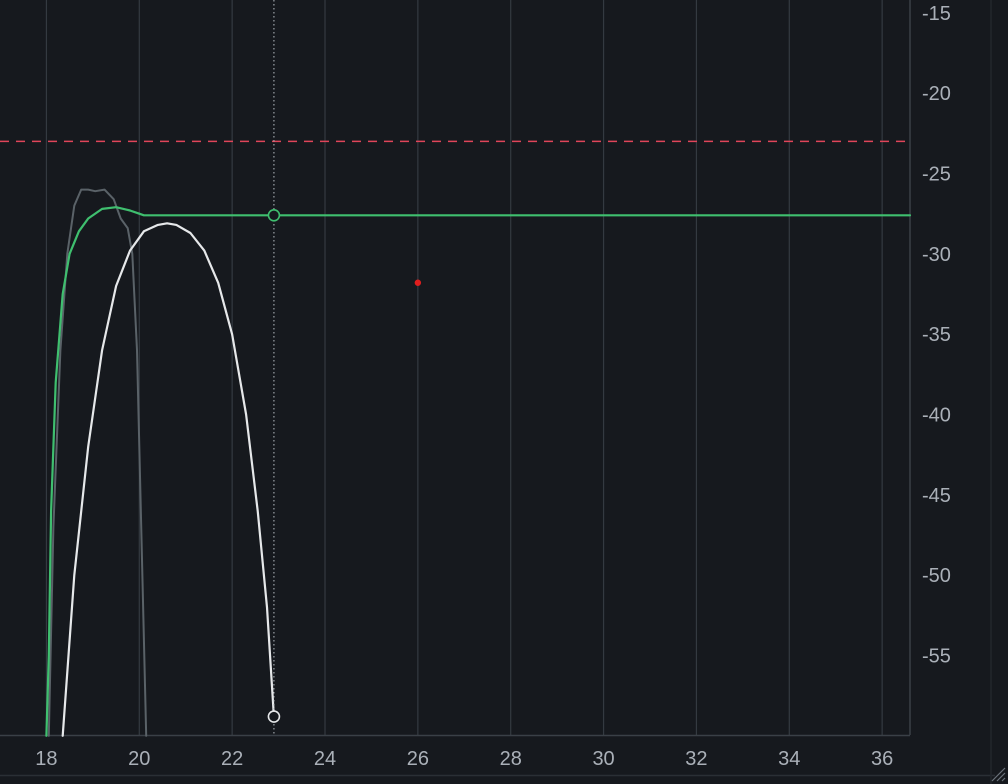 The width and height of the screenshot is (1008, 784). What do you see at coordinates (232, 759) in the screenshot?
I see `x-tick-label: 22` at bounding box center [232, 759].